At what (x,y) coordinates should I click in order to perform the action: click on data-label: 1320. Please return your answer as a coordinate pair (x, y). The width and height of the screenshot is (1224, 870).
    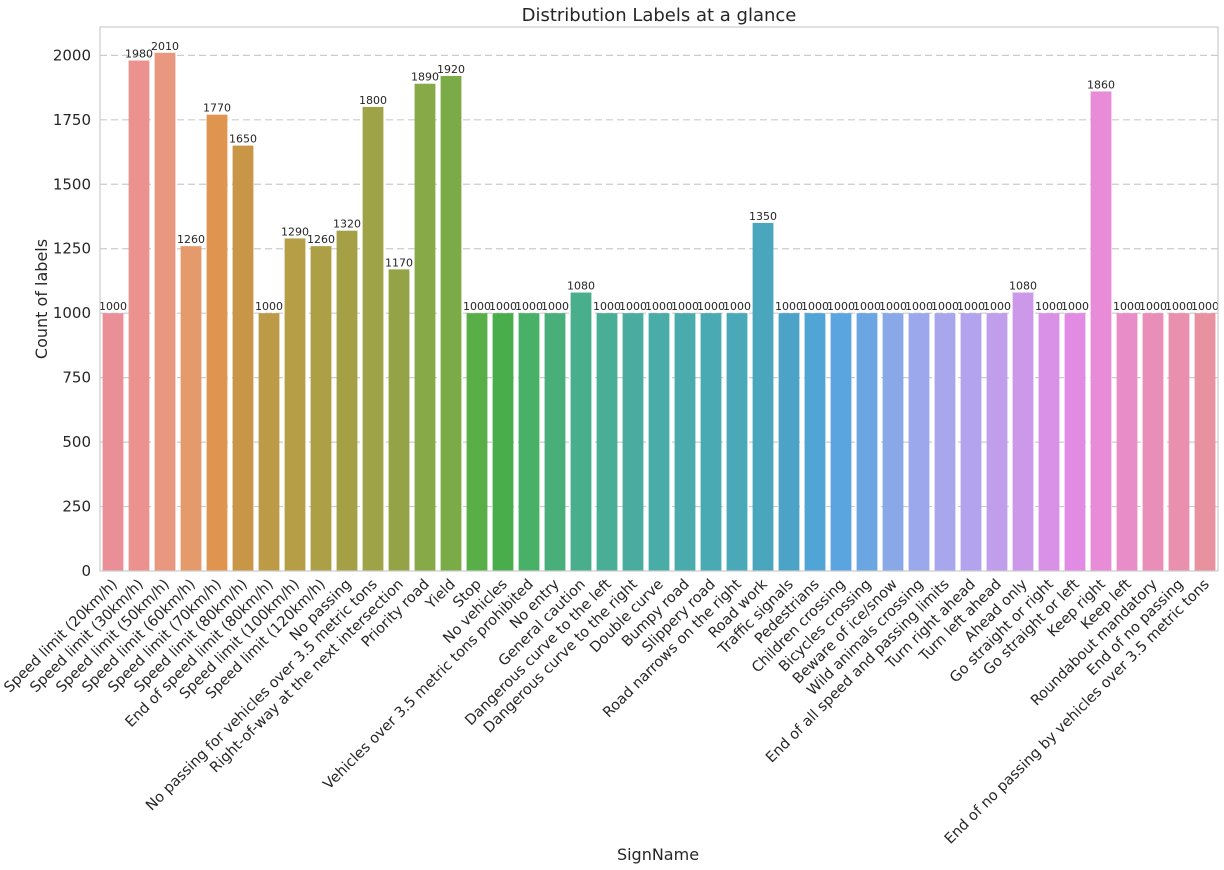
    Looking at the image, I should click on (347, 224).